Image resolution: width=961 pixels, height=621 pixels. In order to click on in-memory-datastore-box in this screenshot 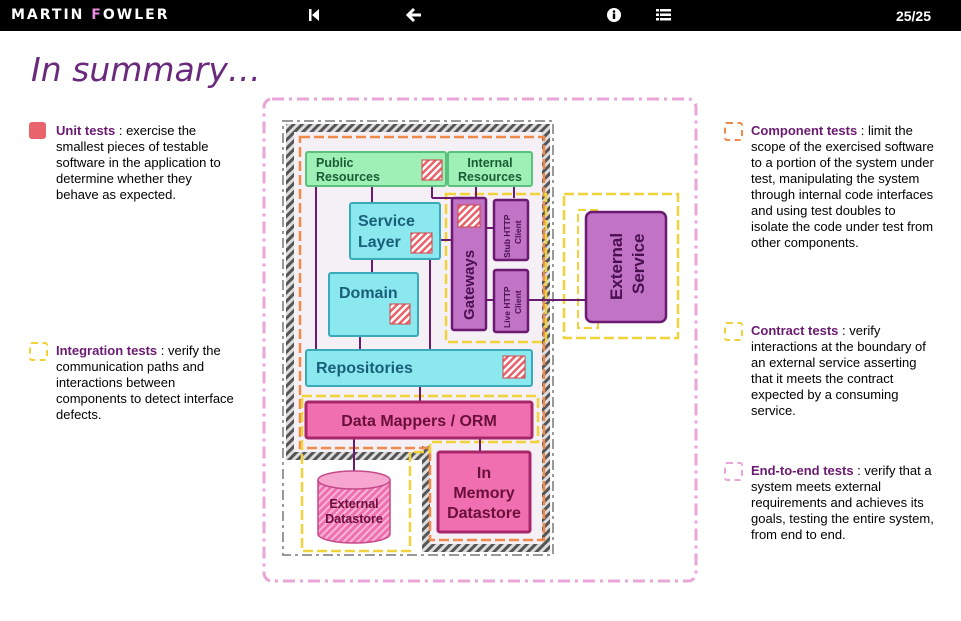, I will do `click(484, 492)`.